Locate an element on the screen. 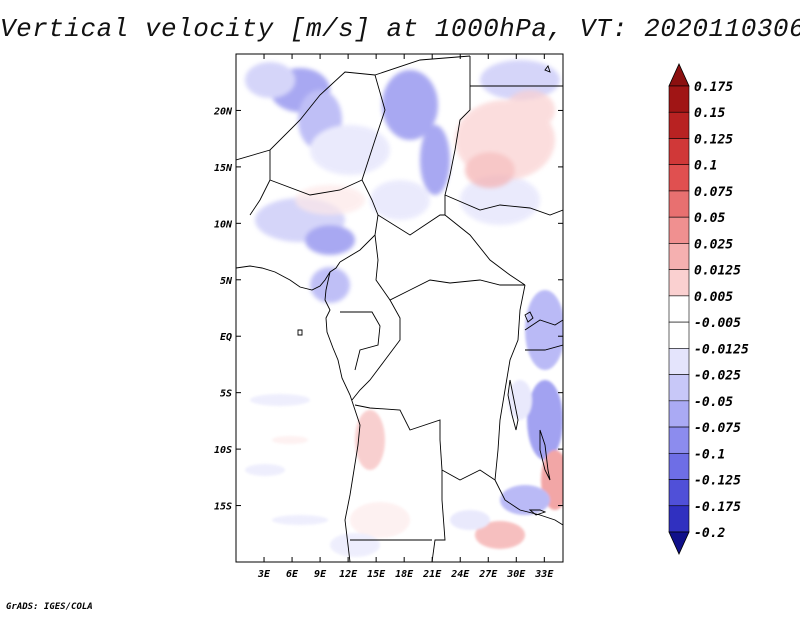 This screenshot has width=800, height=618. lon-tick-label: 3E is located at coordinates (264, 574).